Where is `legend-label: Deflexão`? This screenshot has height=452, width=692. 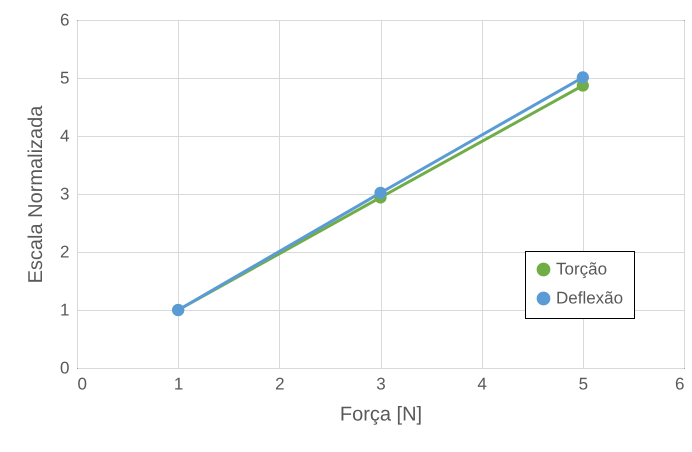 legend-label: Deflexão is located at coordinates (590, 298).